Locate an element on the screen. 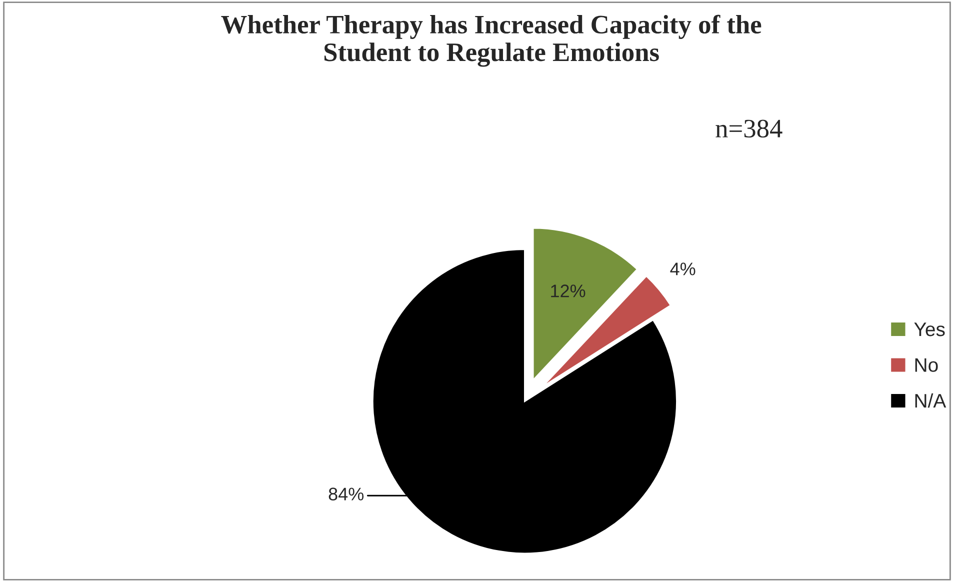  legend-label: No is located at coordinates (926, 365).